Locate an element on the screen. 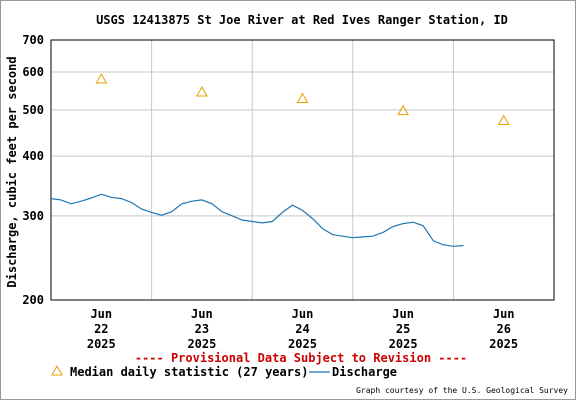 This screenshot has width=576, height=400. median-series-points is located at coordinates (302, 98).